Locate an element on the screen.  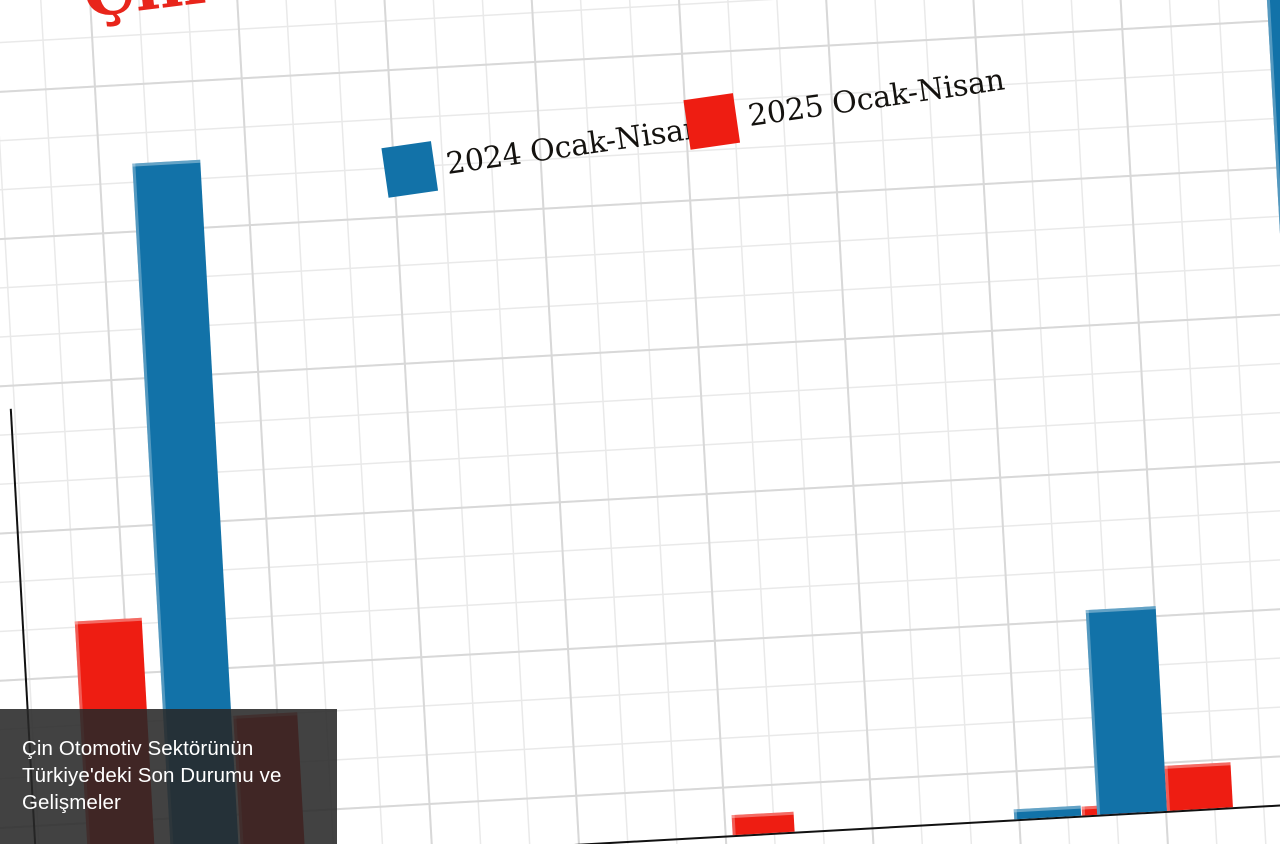
legend-label-2024: 2024 Ocak-Nisan is located at coordinates (574, 145).